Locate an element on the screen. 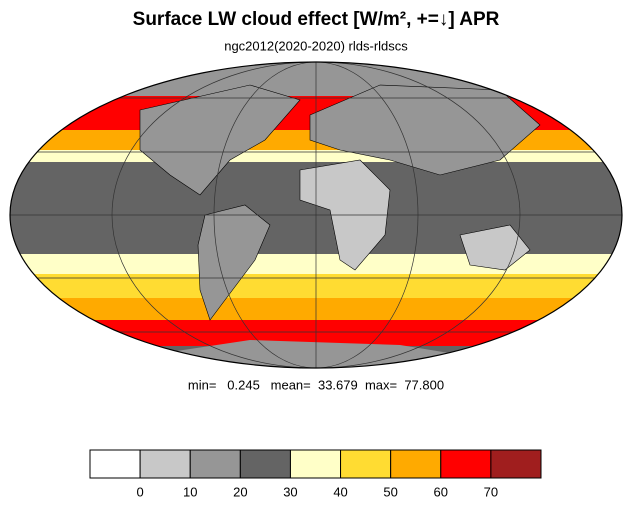  colorbar-label: 70 is located at coordinates (491, 491).